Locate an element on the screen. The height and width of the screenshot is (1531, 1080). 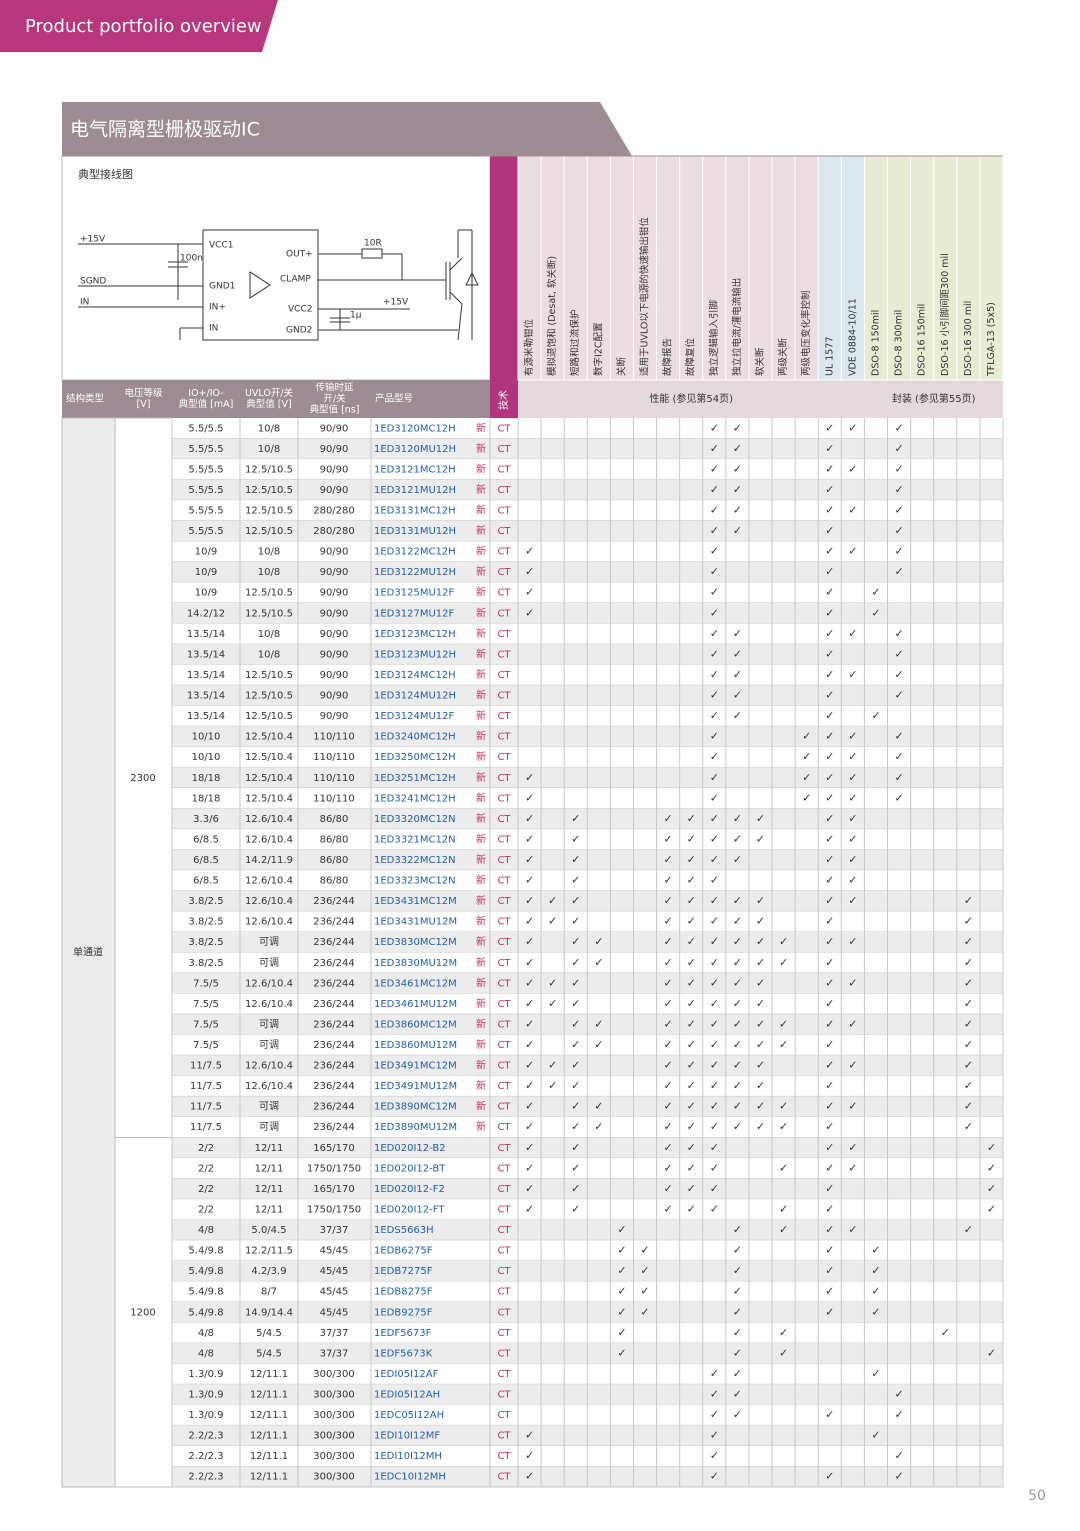
io-current: 5.5/5.5 is located at coordinates (205, 511).